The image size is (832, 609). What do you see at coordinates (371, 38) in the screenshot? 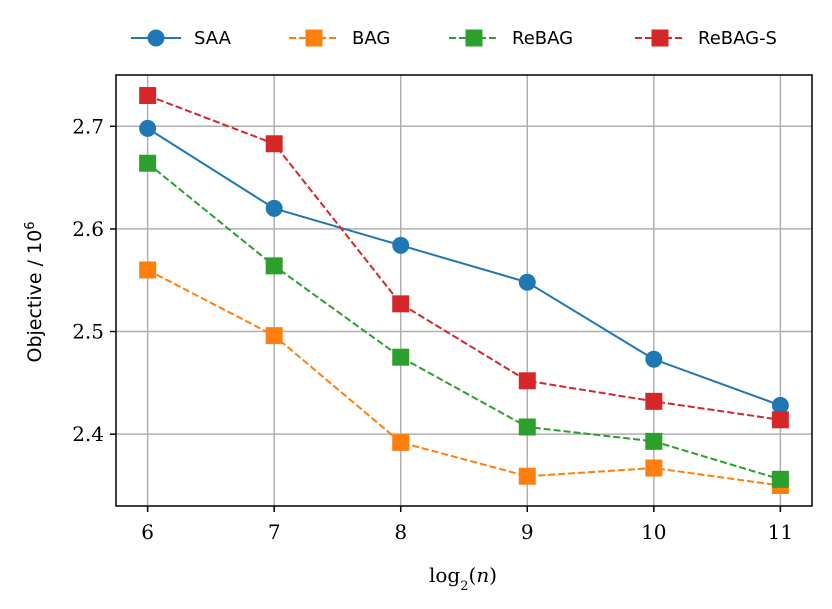
I see `legend-label: BAG` at bounding box center [371, 38].